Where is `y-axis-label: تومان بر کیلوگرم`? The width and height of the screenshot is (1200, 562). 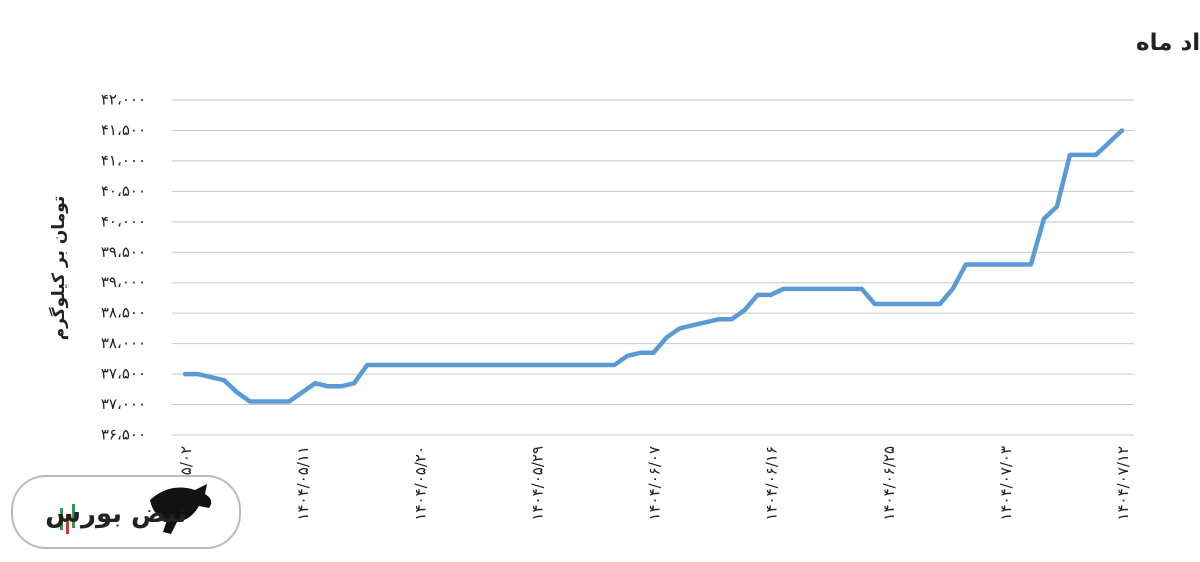
y-axis-label: تومان بر کیلوگرم is located at coordinates (58, 268).